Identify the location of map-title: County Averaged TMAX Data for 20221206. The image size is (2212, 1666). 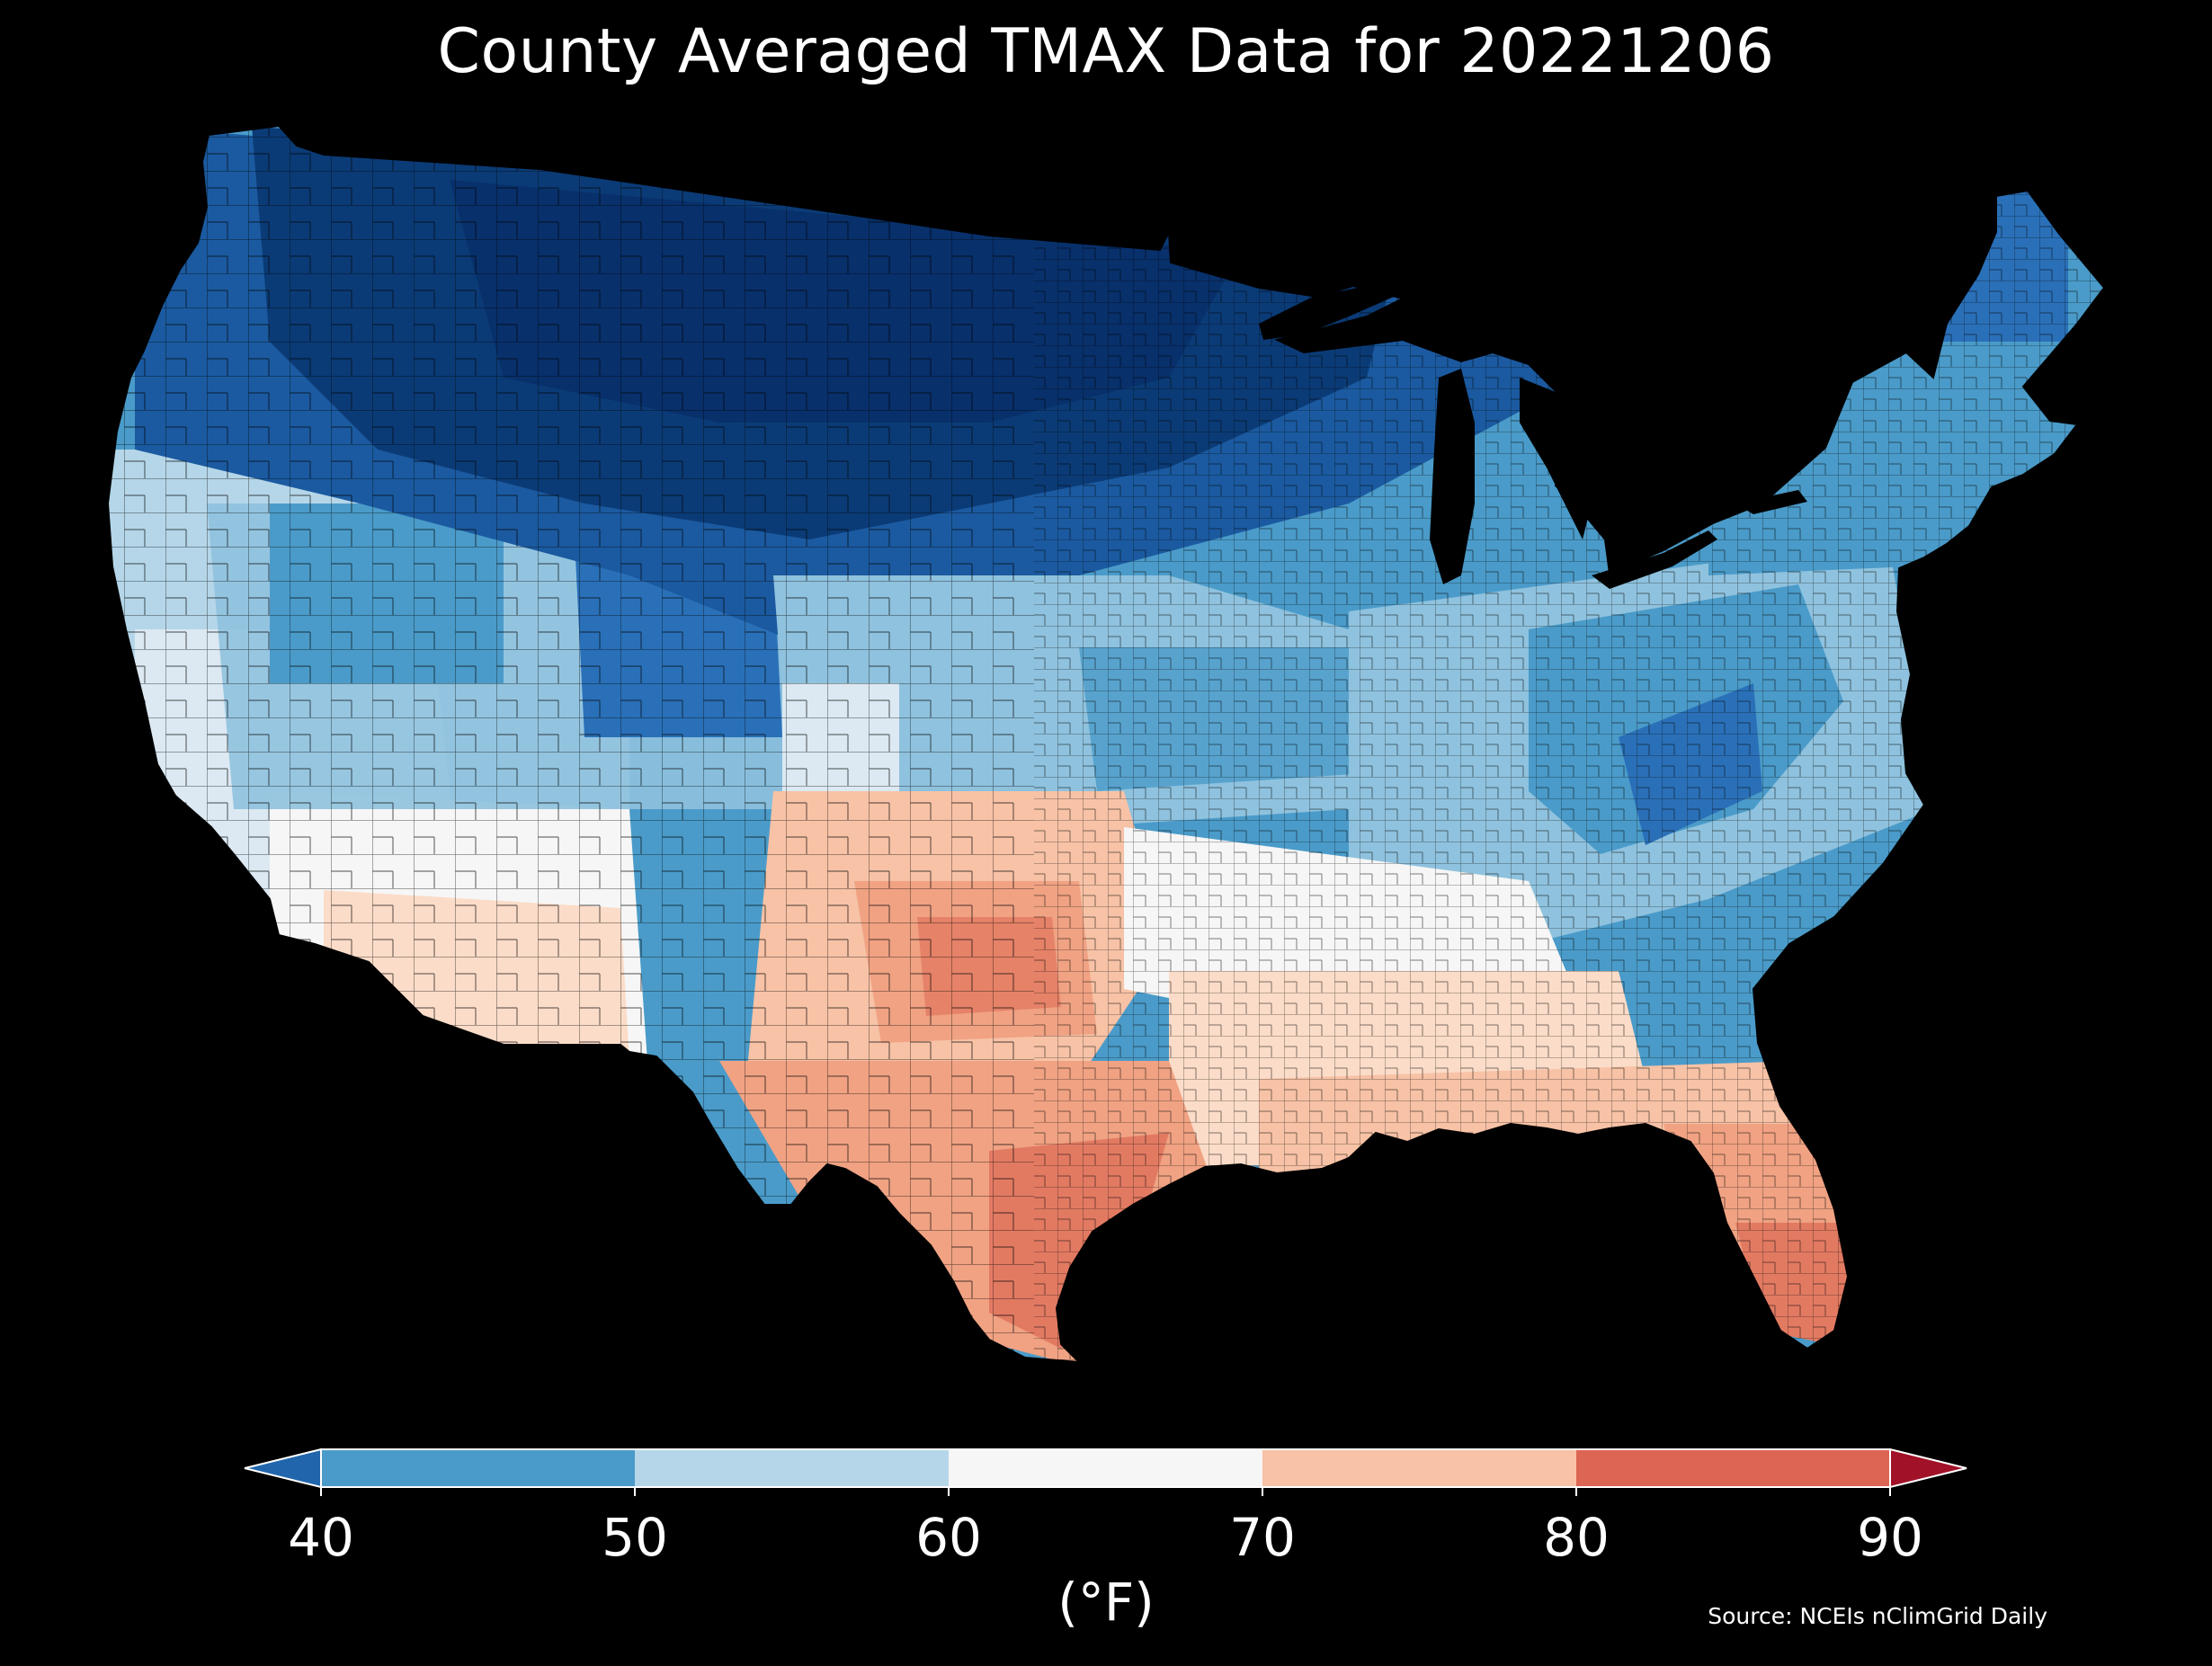
(1106, 51).